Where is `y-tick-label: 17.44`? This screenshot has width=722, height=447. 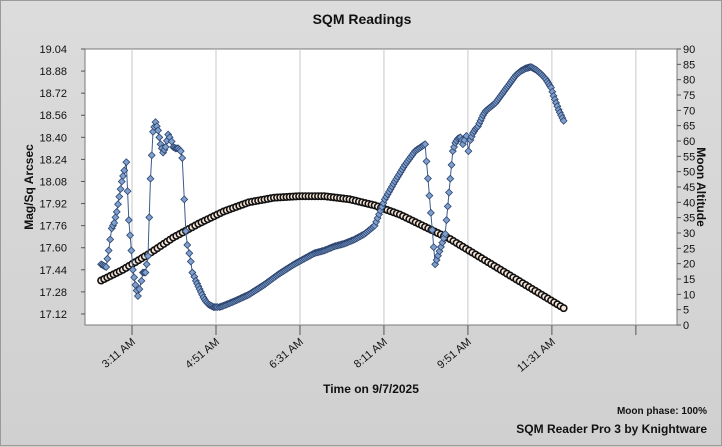 y-tick-label: 17.44 is located at coordinates (53, 271).